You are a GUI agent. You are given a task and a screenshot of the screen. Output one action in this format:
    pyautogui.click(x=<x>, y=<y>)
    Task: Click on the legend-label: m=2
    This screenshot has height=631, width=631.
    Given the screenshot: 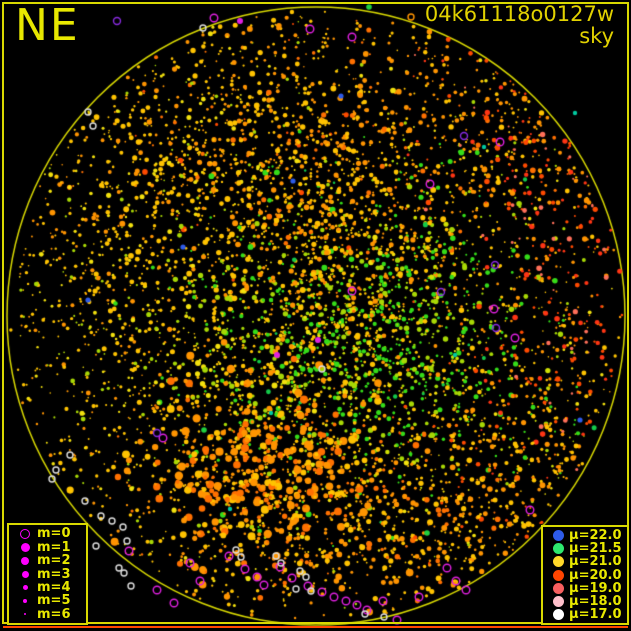 What is the action you would take?
    pyautogui.click(x=54, y=561)
    